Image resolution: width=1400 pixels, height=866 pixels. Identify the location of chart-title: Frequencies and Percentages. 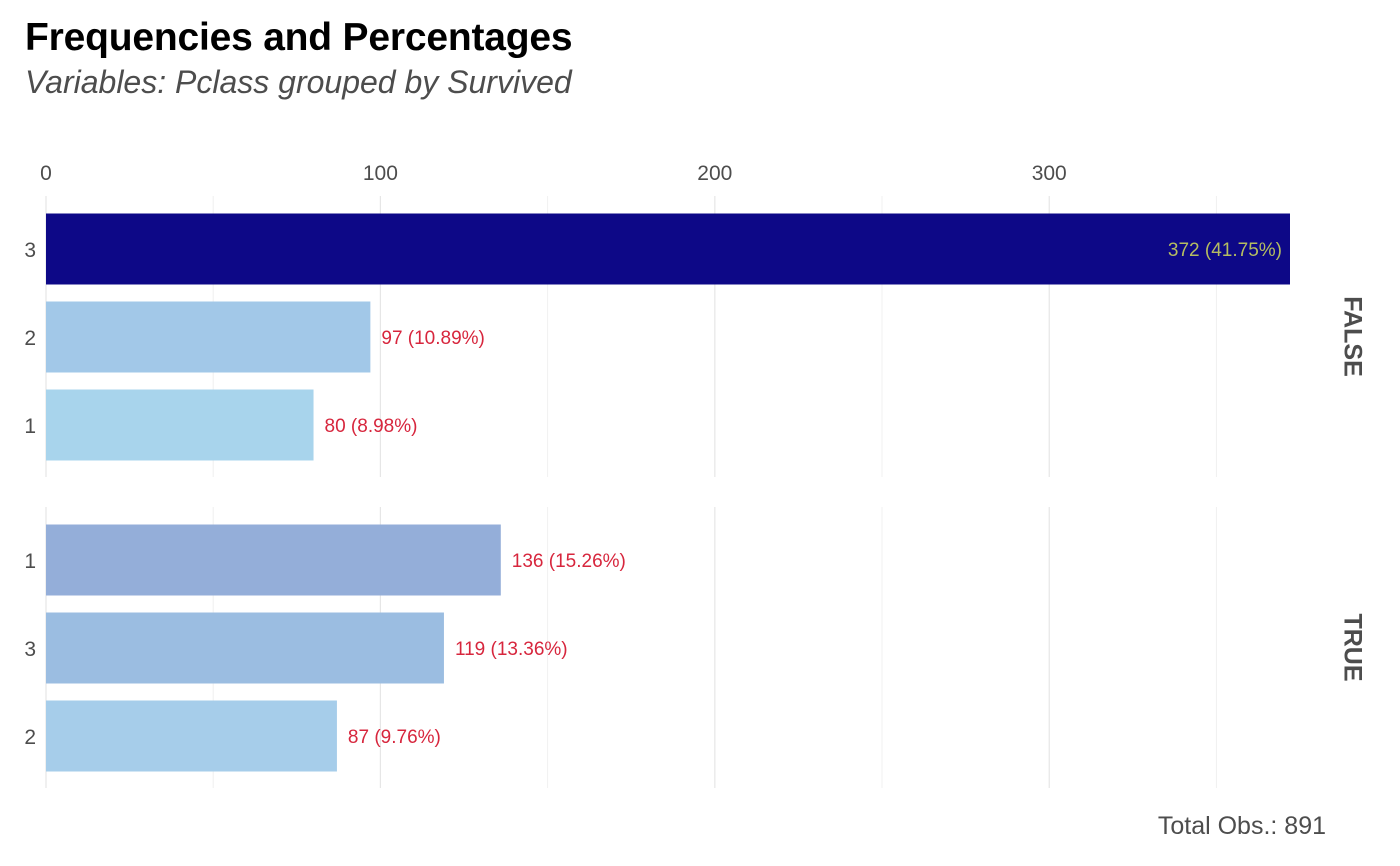
(299, 37).